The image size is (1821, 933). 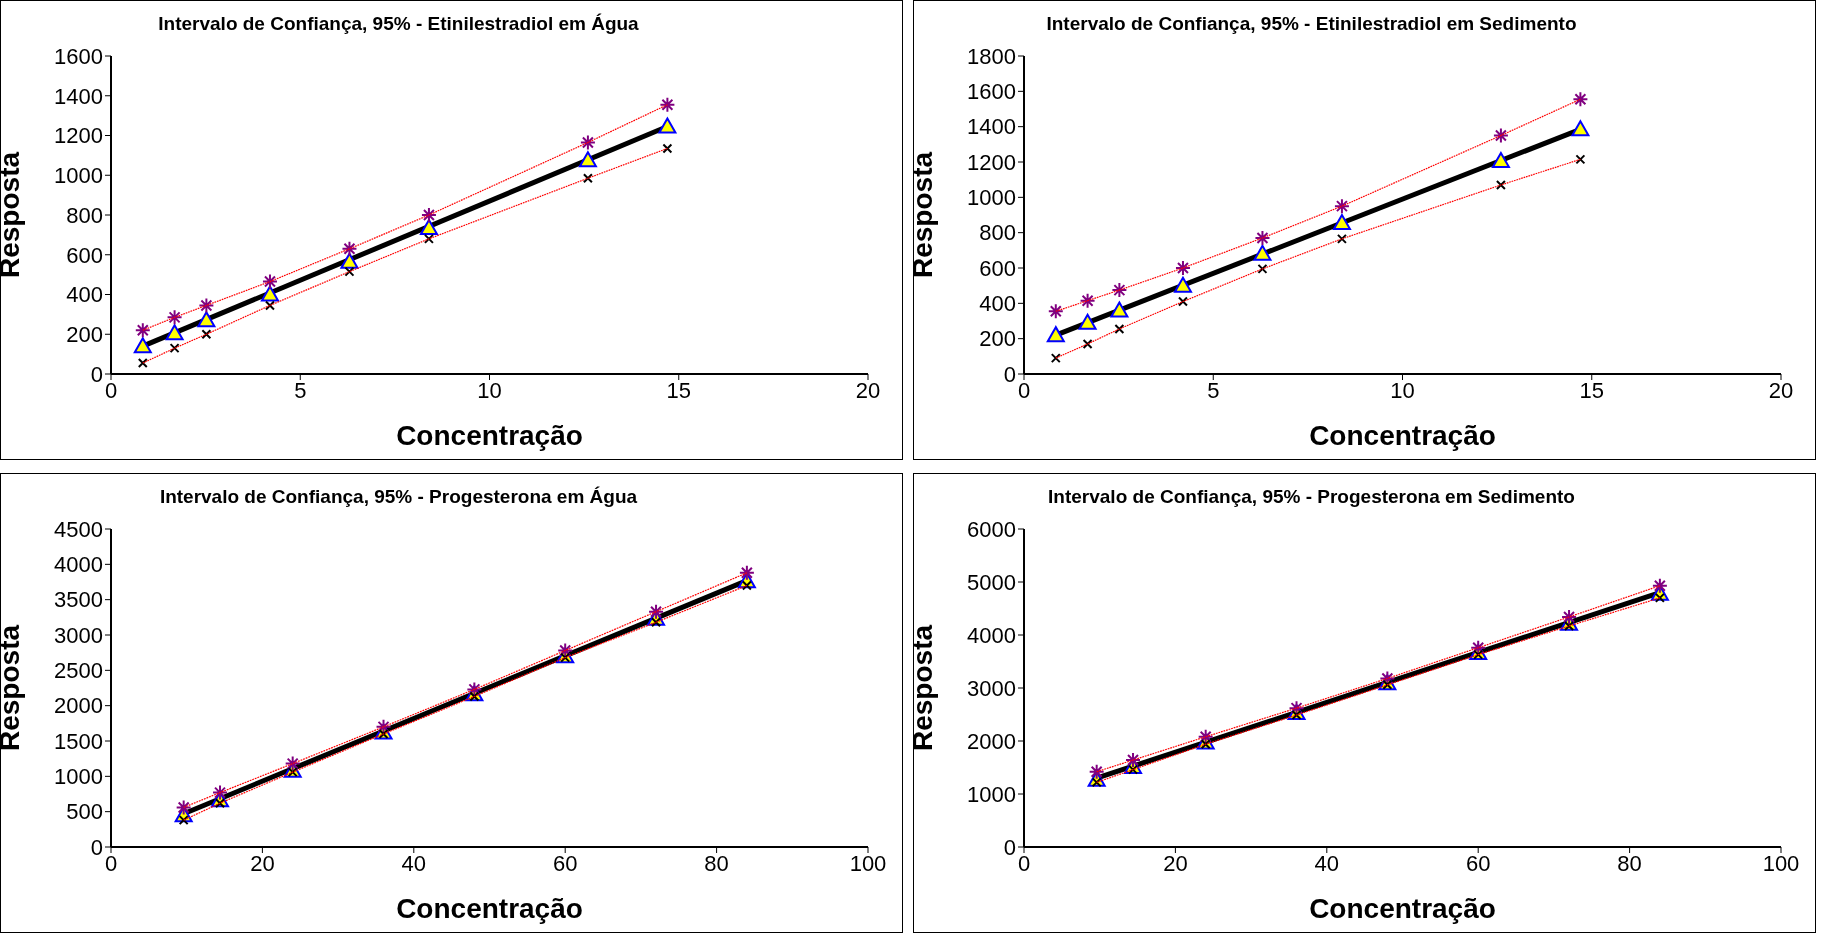 I want to click on y-tick-label: 1800, so click(x=991, y=56).